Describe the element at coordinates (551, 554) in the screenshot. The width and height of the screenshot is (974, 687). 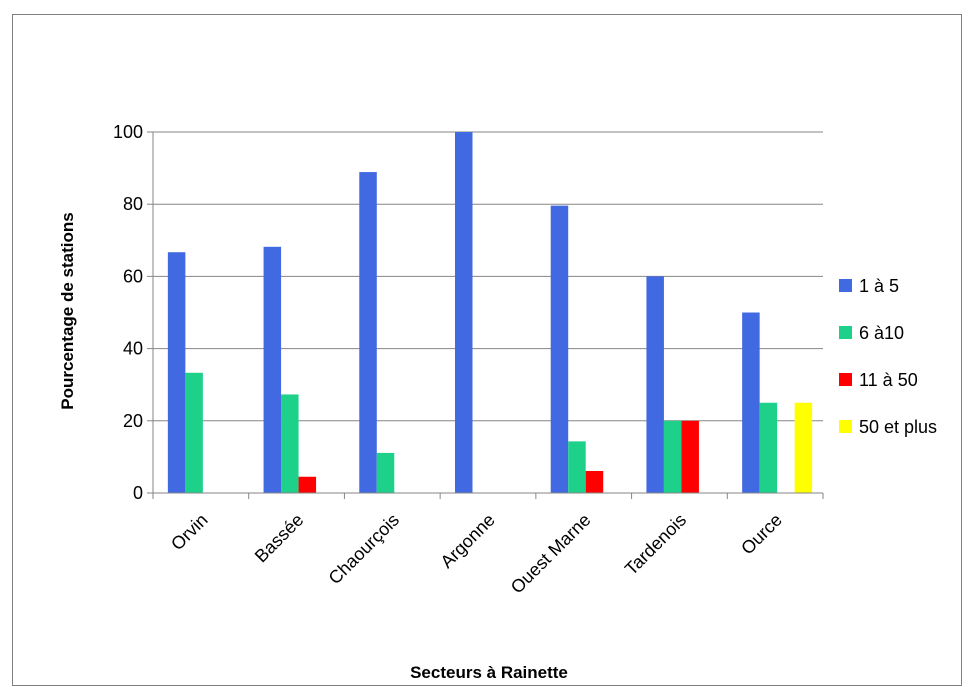
I see `x-tick-label: Ouest Marne` at that location.